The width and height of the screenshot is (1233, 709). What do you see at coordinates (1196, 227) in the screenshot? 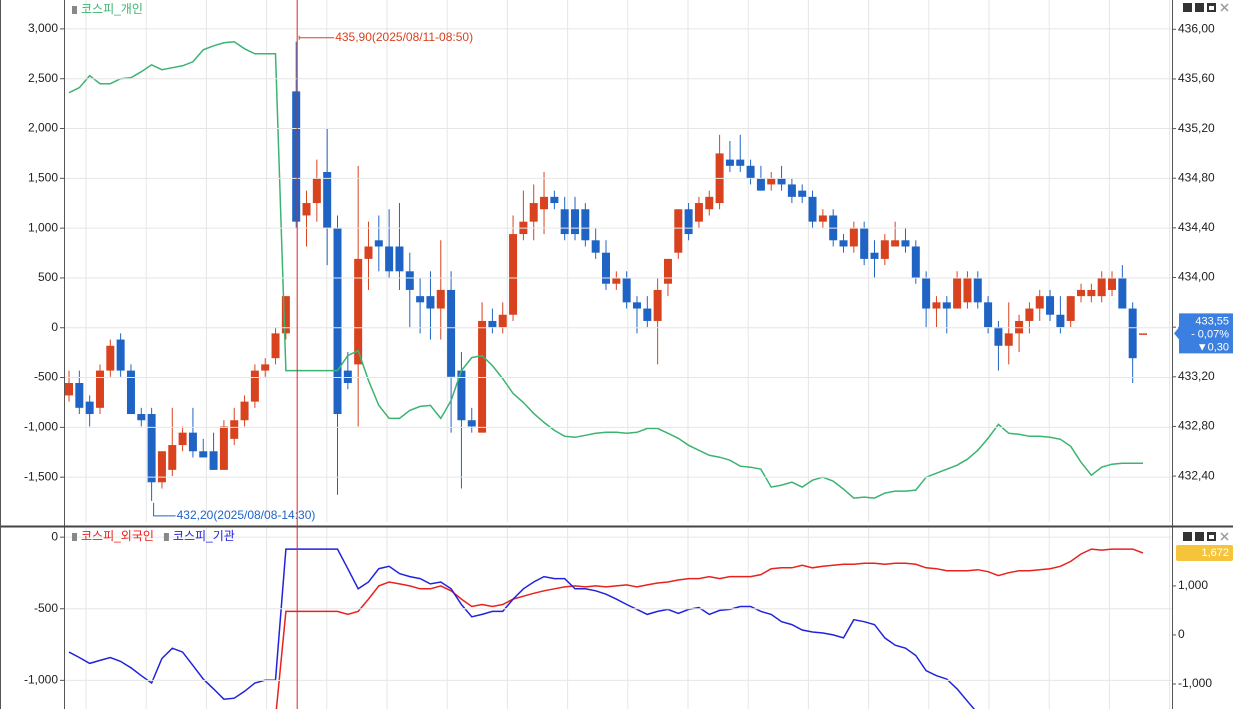
I see `y2-tick-label: 434,40` at bounding box center [1196, 227].